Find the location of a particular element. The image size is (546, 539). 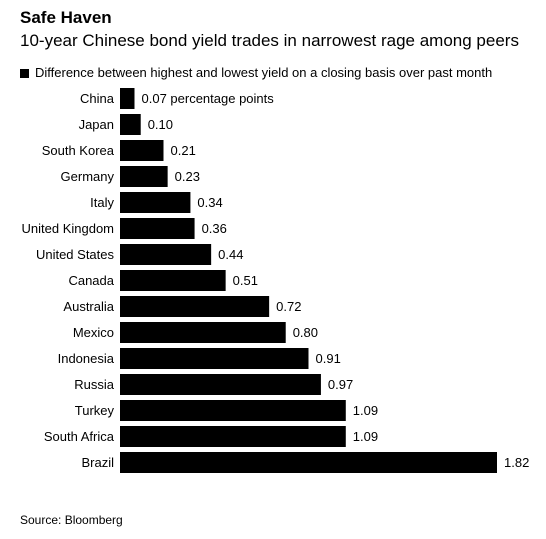

category-label: Australia is located at coordinates (88, 306).